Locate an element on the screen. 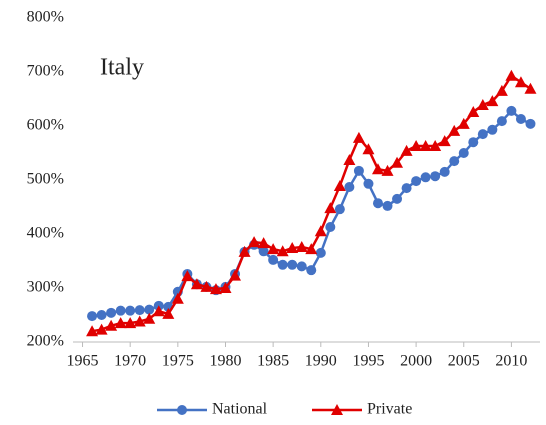 This screenshot has height=425, width=546. y-tick-label: 800% is located at coordinates (45, 17).